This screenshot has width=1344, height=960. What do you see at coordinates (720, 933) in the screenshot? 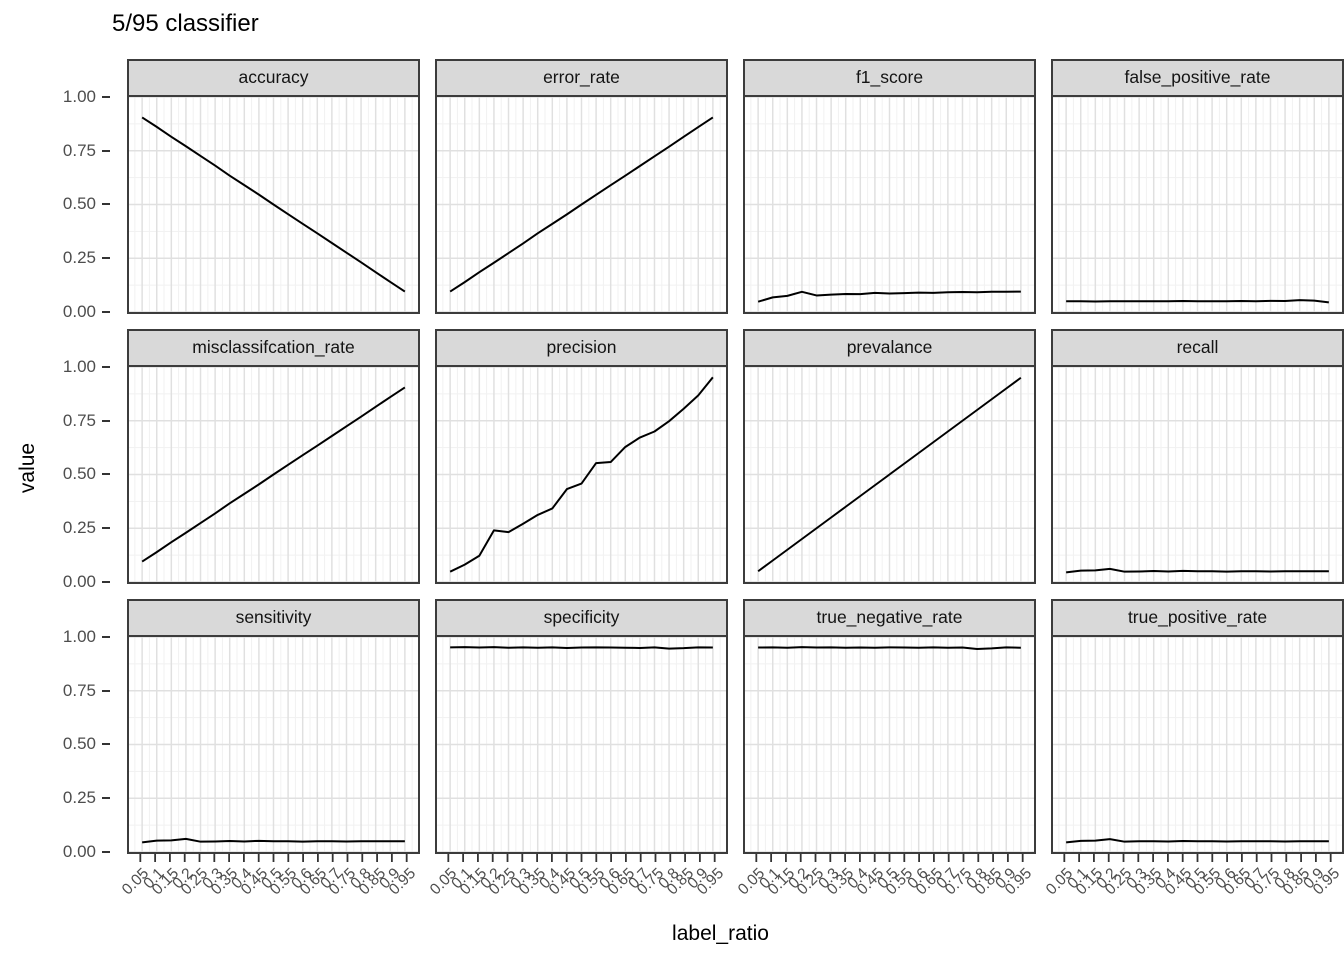
I see `x-axis-title: label_ratio` at bounding box center [720, 933].